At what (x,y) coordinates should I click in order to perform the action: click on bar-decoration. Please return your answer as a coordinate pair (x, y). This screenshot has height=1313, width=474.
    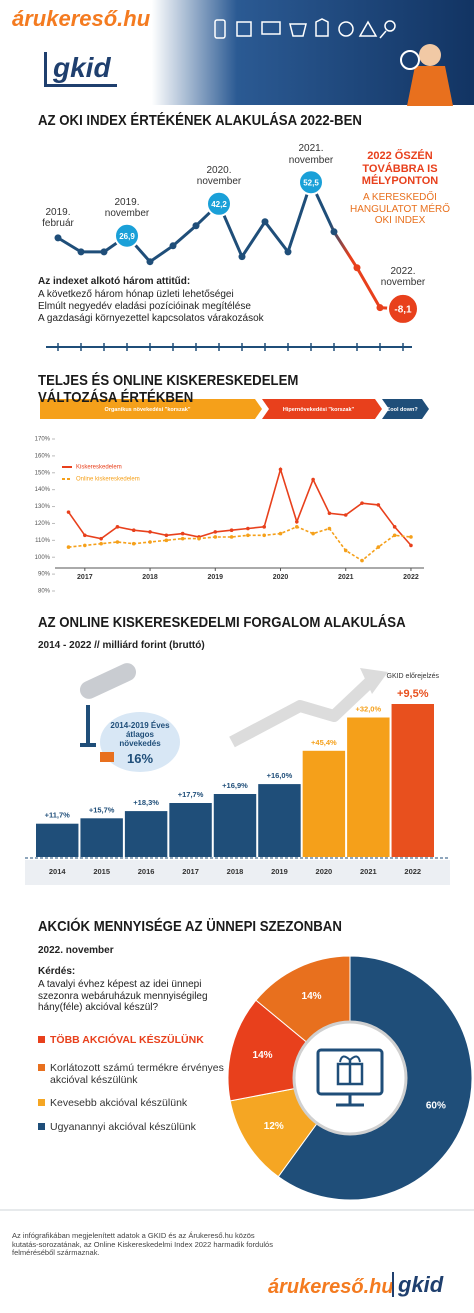
    Looking at the image, I should click on (233, 717).